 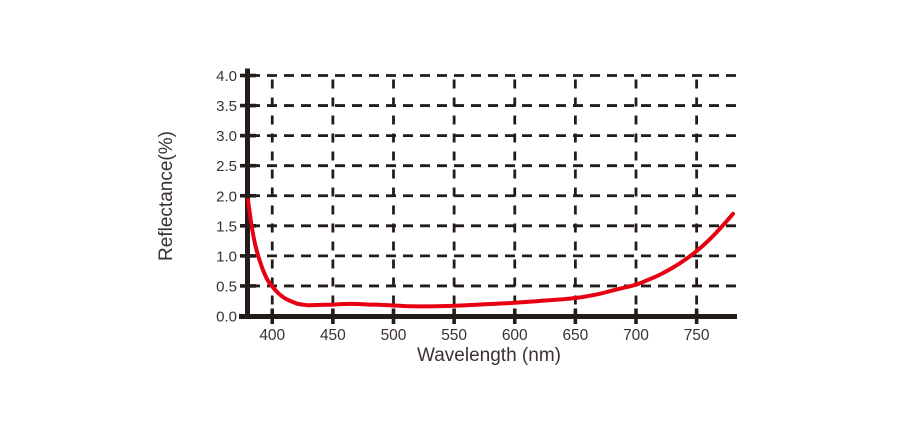 I want to click on y-tick-label: 2.5, so click(x=226, y=166).